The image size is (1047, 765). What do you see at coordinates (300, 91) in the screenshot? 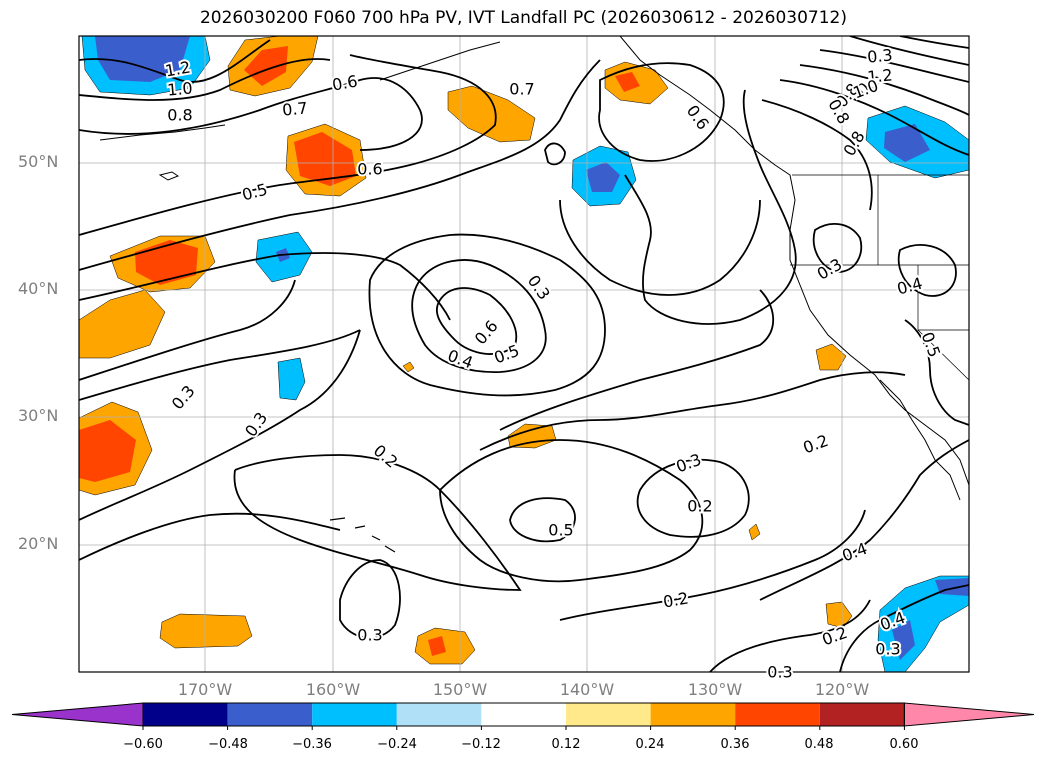
I see `alaska-islands` at bounding box center [300, 91].